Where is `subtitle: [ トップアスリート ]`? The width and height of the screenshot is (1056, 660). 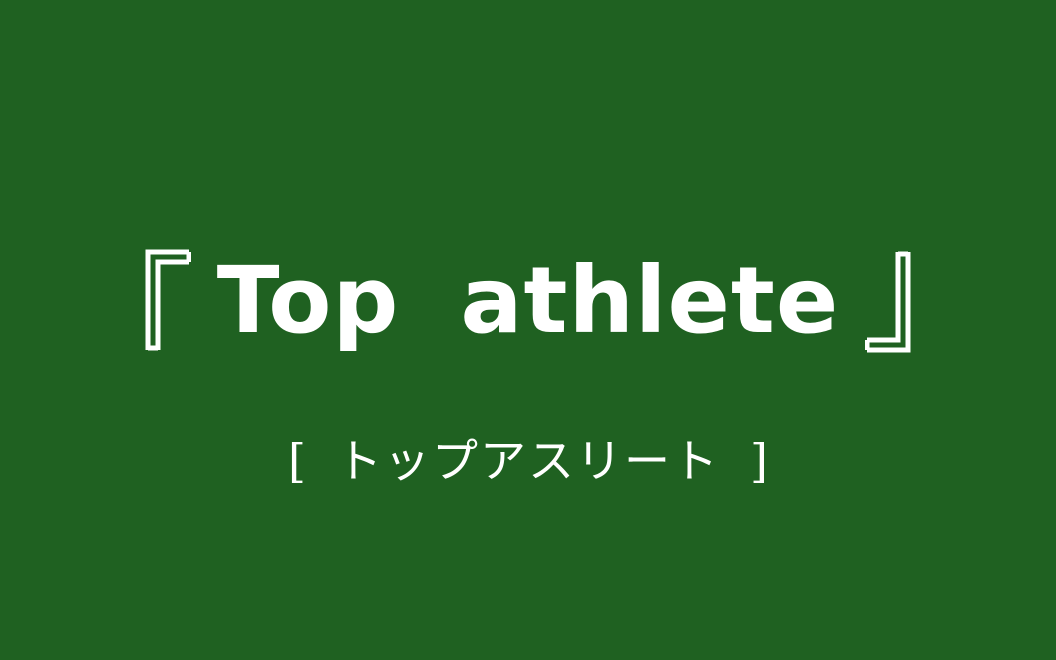 subtitle: [ トップアスリート ] is located at coordinates (528, 461).